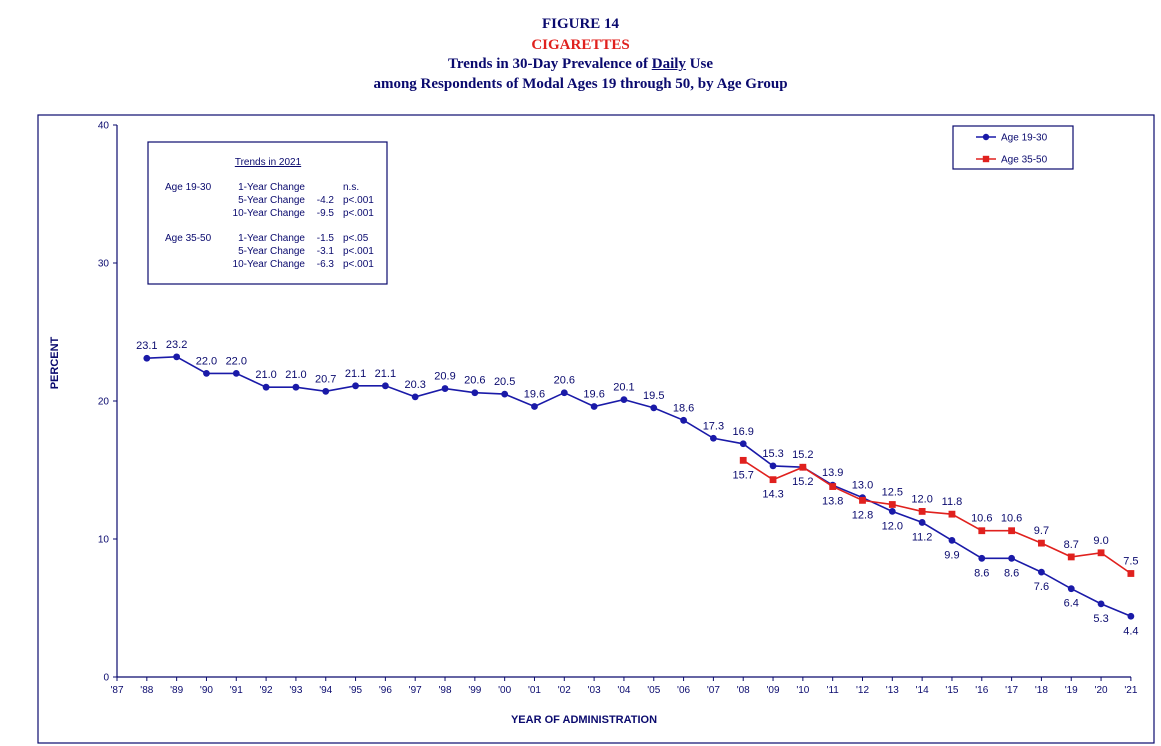  What do you see at coordinates (833, 690) in the screenshot?
I see `x-tick-label: '11` at bounding box center [833, 690].